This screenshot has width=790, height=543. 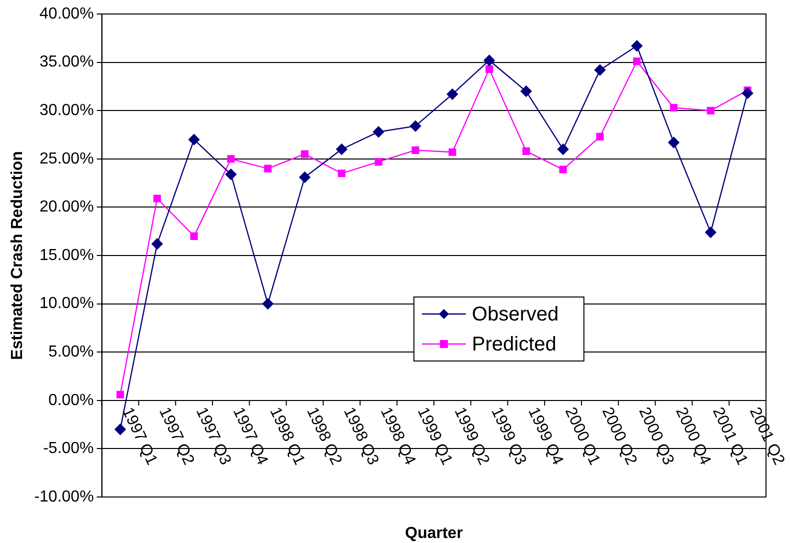 What do you see at coordinates (67, 207) in the screenshot?
I see `y-tick-label: 20.00%` at bounding box center [67, 207].